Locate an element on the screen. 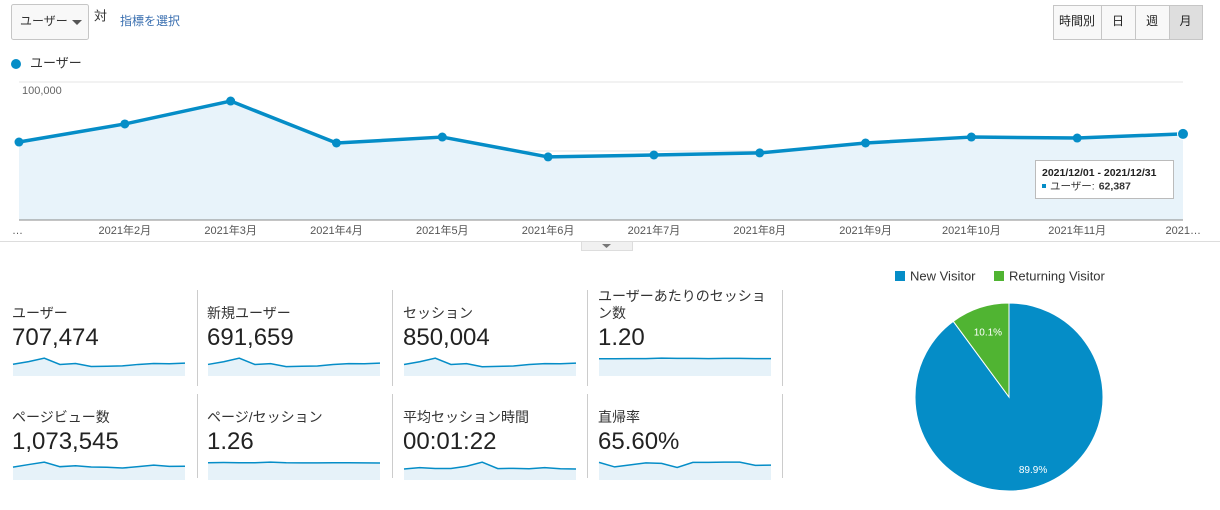  metric-card: ユーザーあたりのセッション数 1.20 is located at coordinates (688, 332).